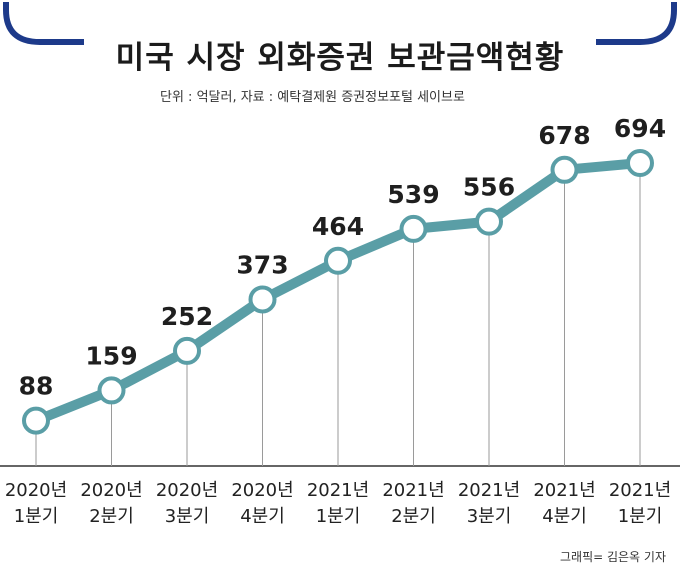 The image size is (680, 573). What do you see at coordinates (36, 386) in the screenshot?
I see `data-label: 88` at bounding box center [36, 386].